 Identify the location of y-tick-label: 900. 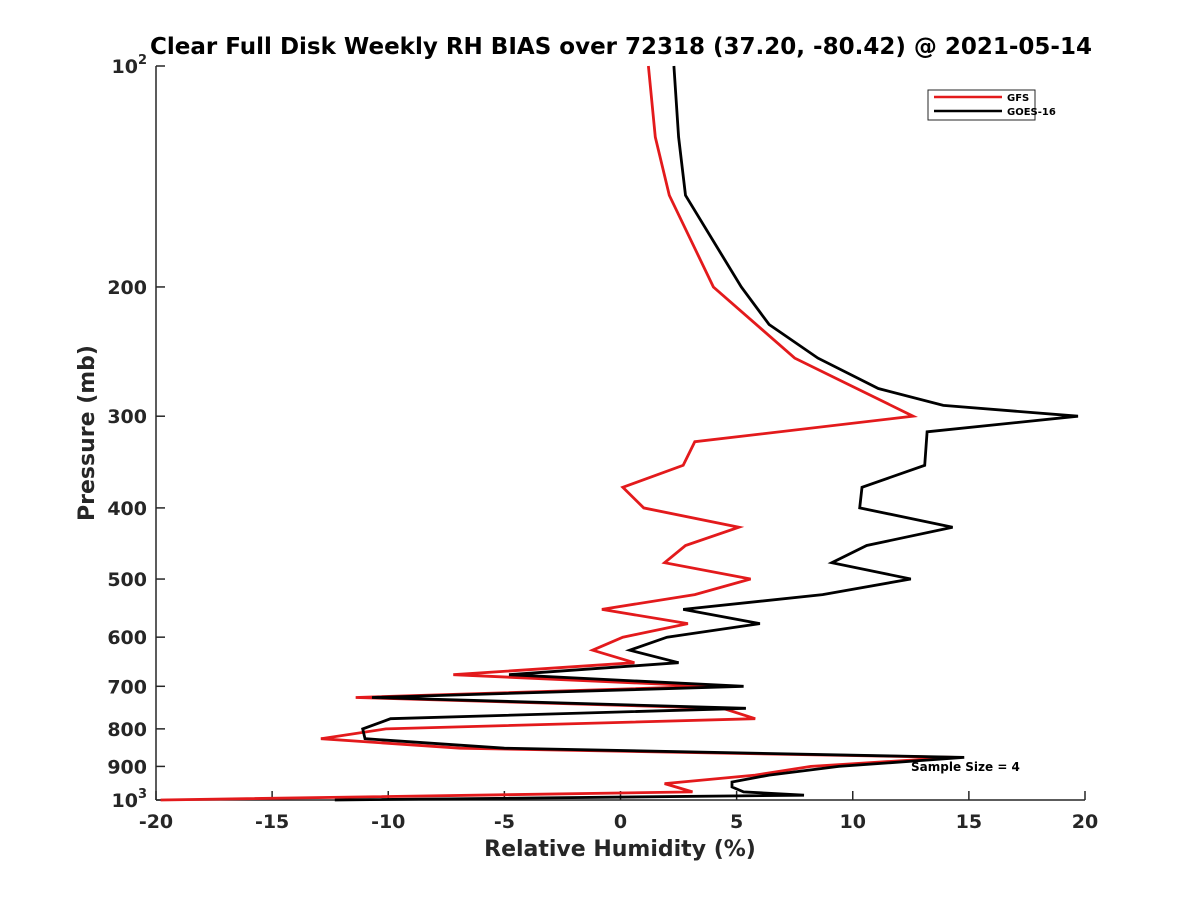
(127, 767).